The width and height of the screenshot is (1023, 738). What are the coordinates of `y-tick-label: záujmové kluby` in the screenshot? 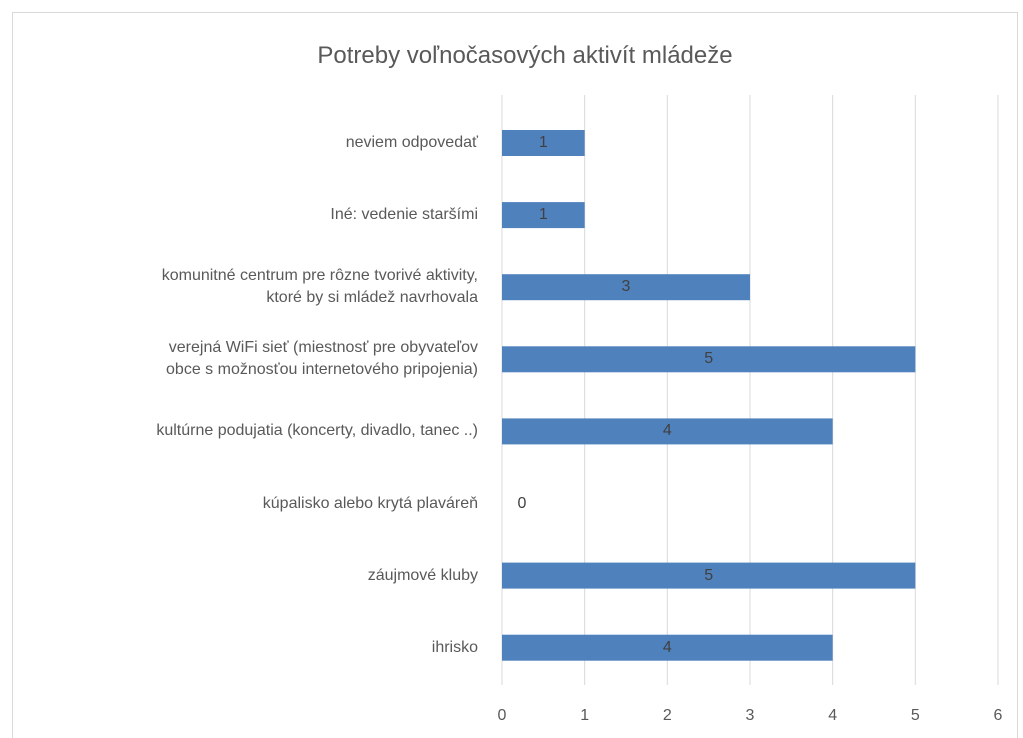 It's located at (422, 575).